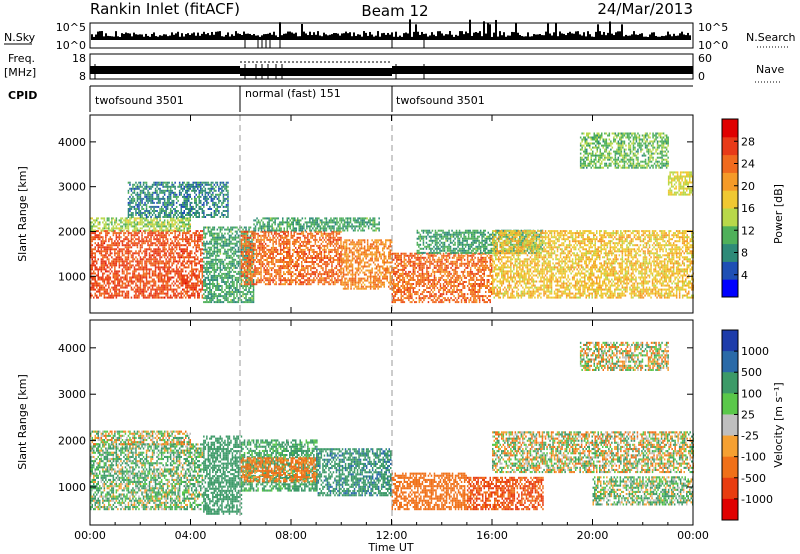 The width and height of the screenshot is (800, 554). I want to click on power-cell-2086, so click(140, 190).